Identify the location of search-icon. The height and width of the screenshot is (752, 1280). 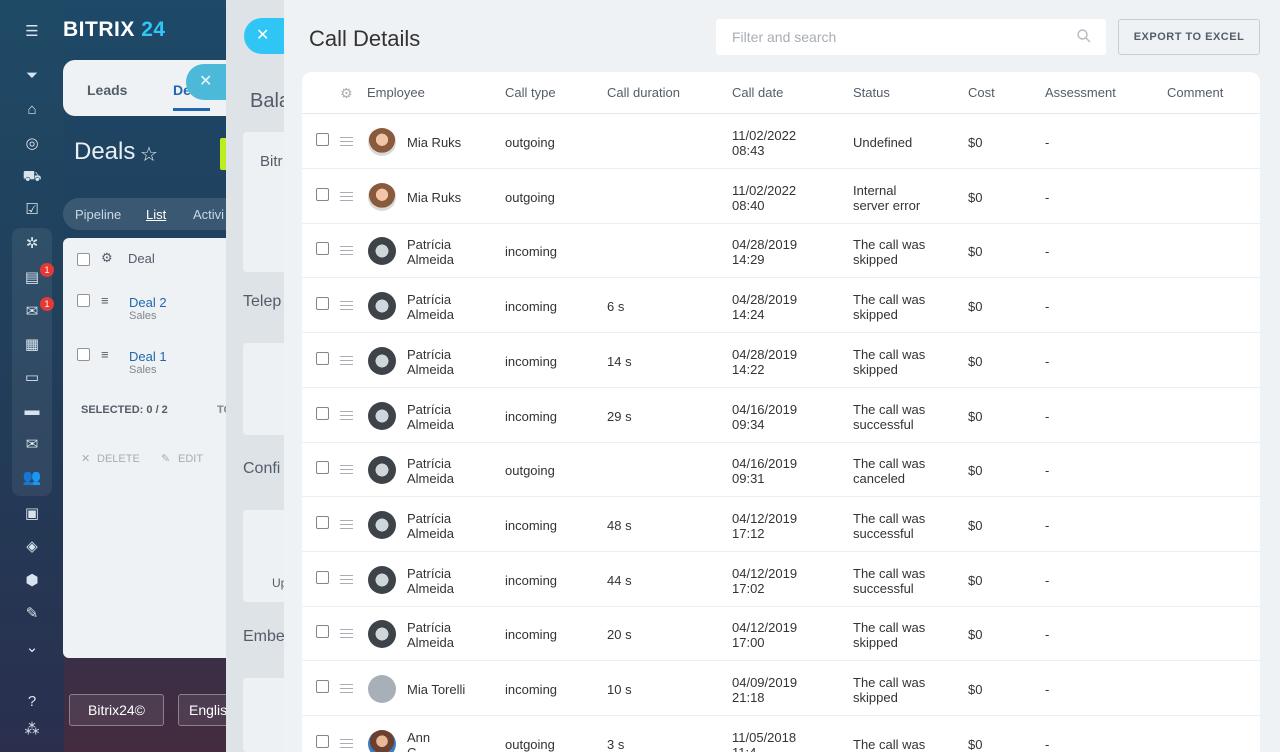
(1084, 36).